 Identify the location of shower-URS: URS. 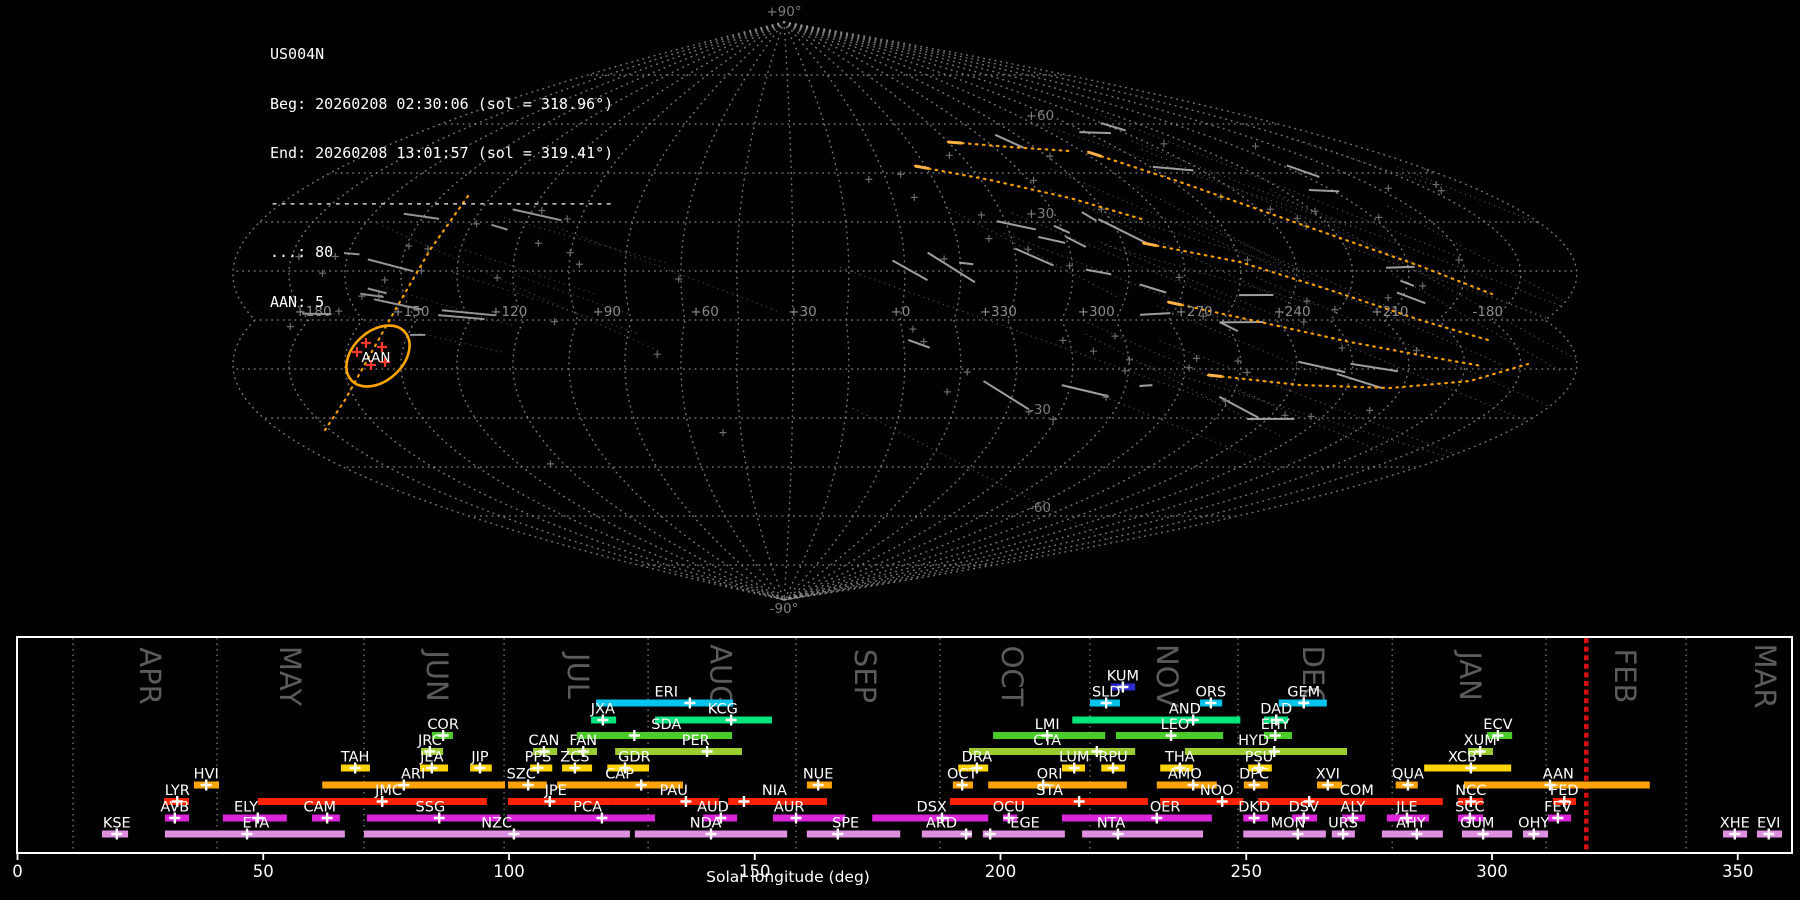
(1343, 828).